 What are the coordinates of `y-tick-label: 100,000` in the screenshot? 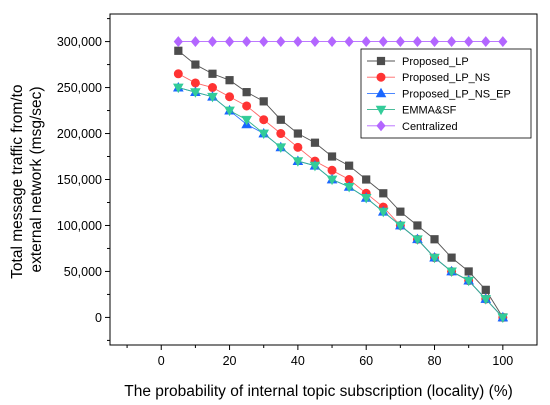 It's located at (79, 226).